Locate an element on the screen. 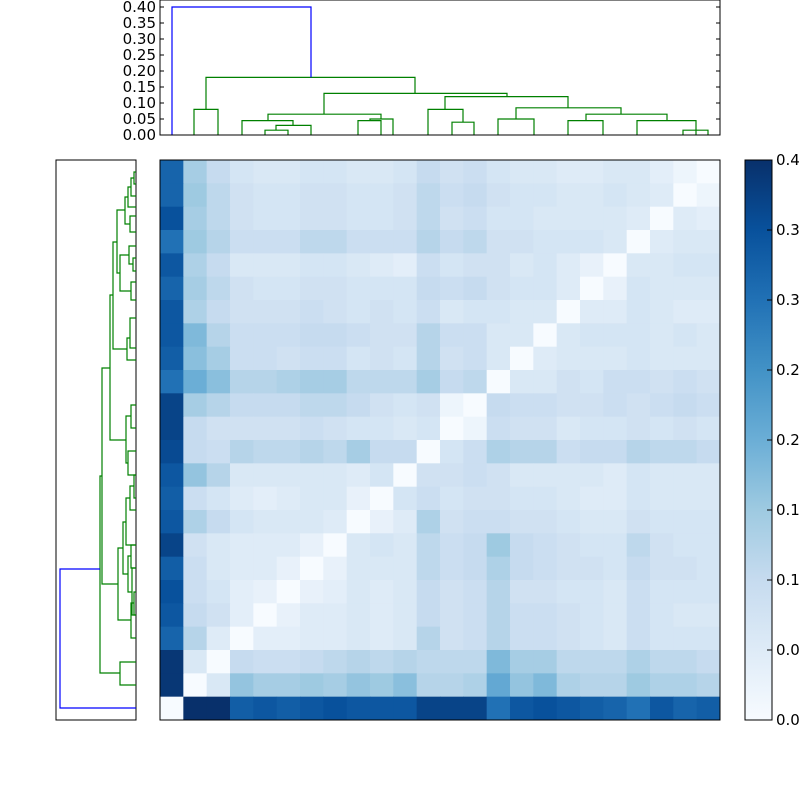 Image resolution: width=800 pixels, height=800 pixels. colorbar-tick-label: 0.05 is located at coordinates (788, 650).